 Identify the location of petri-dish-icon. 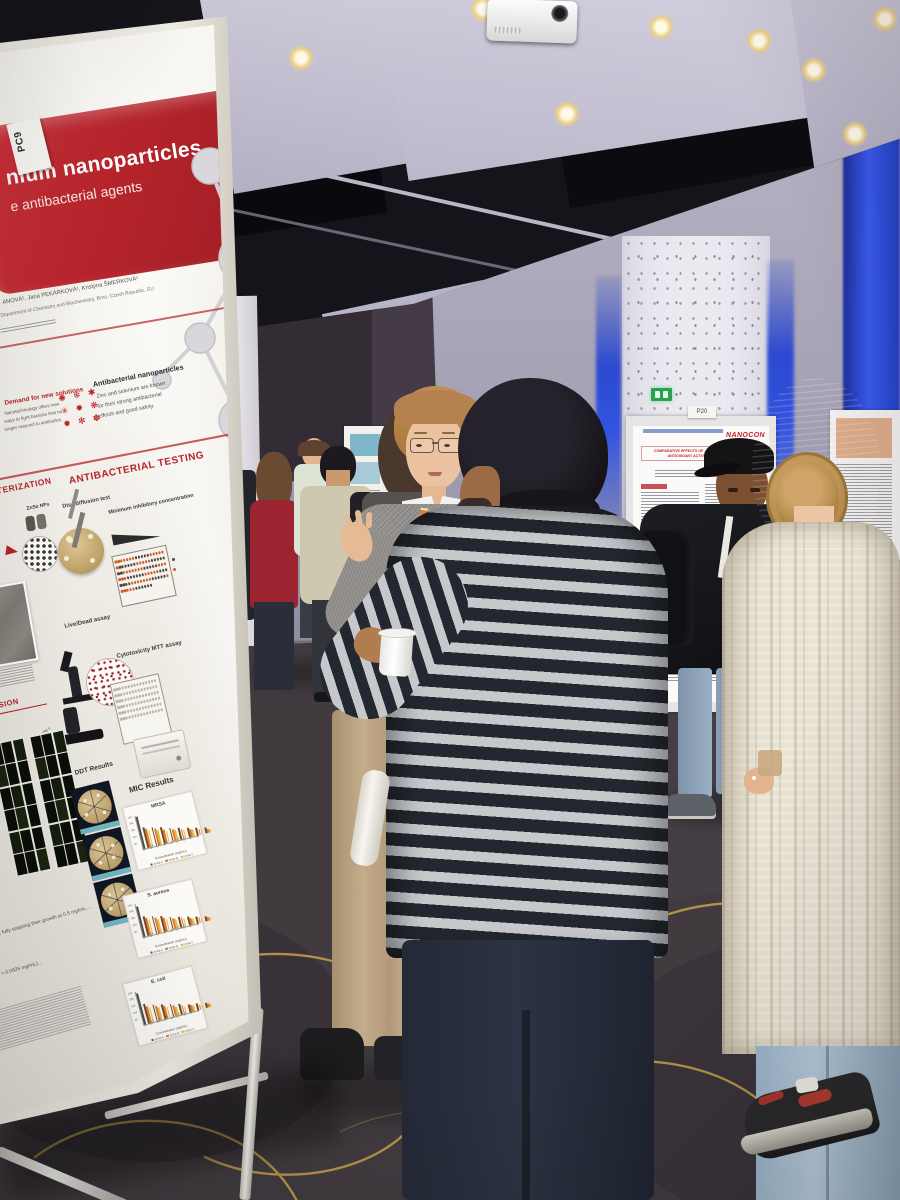
(81, 551).